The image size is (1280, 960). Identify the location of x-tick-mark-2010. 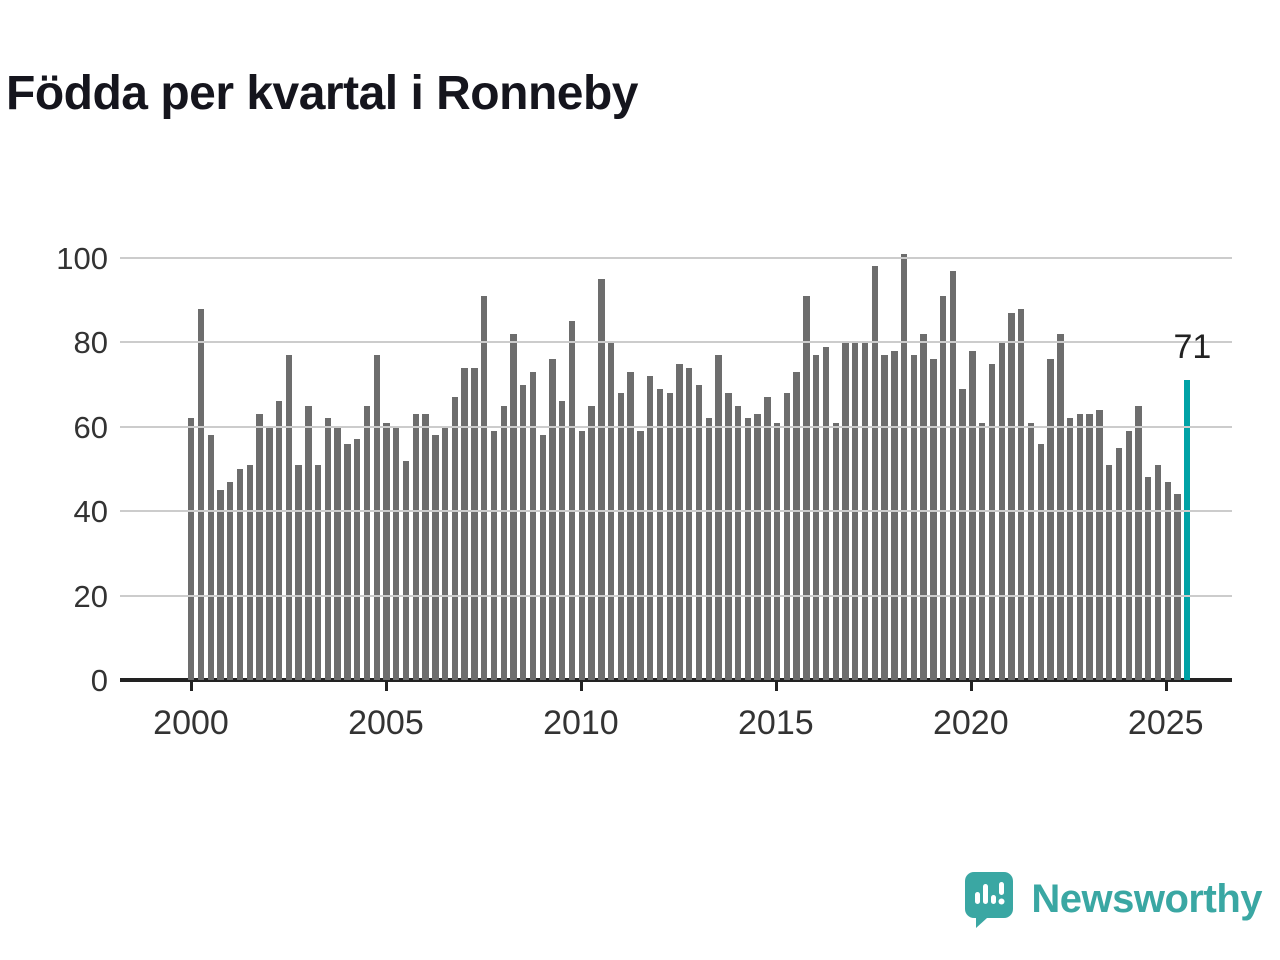
(581, 686).